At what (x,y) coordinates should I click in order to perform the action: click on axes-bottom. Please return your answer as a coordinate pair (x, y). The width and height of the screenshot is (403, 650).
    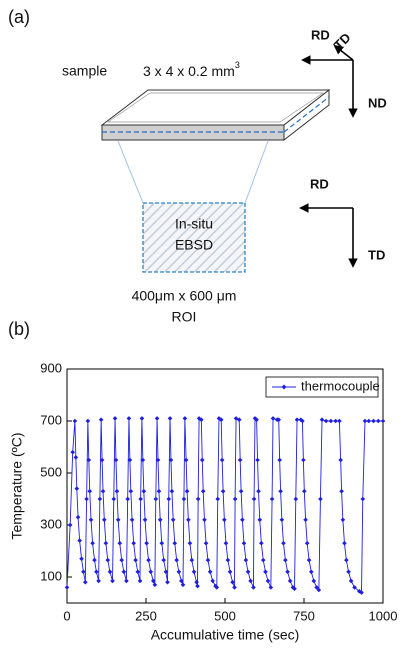
    Looking at the image, I should click on (328, 235).